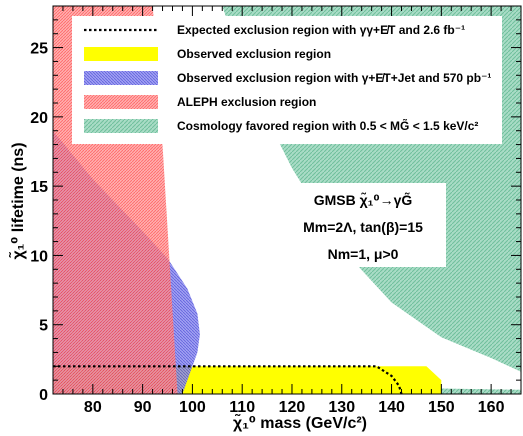  Describe the element at coordinates (242, 407) in the screenshot. I see `x-tick-label: 110` at that location.